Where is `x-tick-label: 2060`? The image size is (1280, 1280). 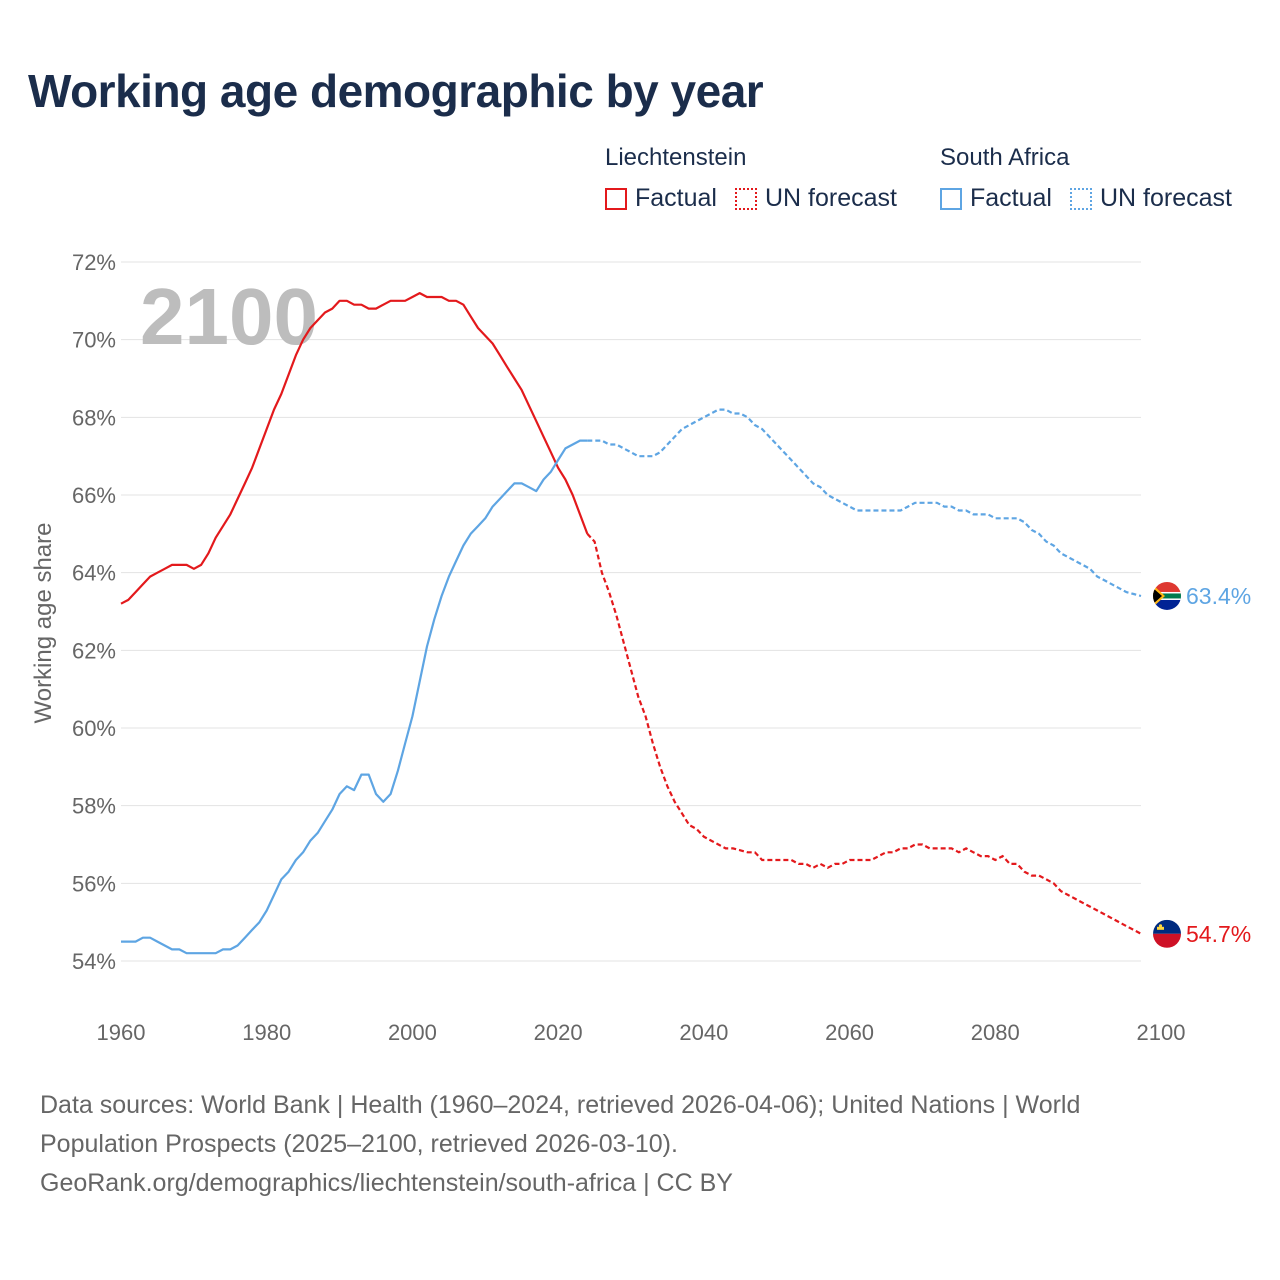
x-tick-label: 2060 is located at coordinates (849, 1032).